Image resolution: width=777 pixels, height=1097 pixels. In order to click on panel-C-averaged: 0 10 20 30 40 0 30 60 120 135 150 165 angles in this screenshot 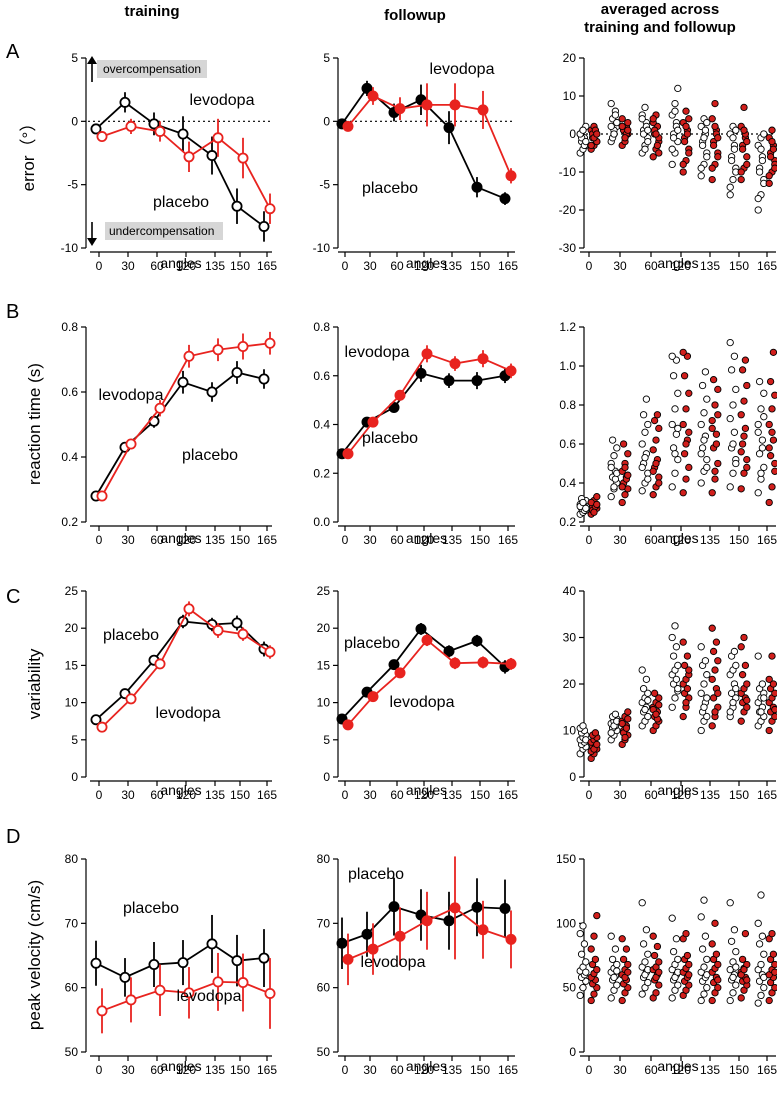, I will do `click(670, 693)`.